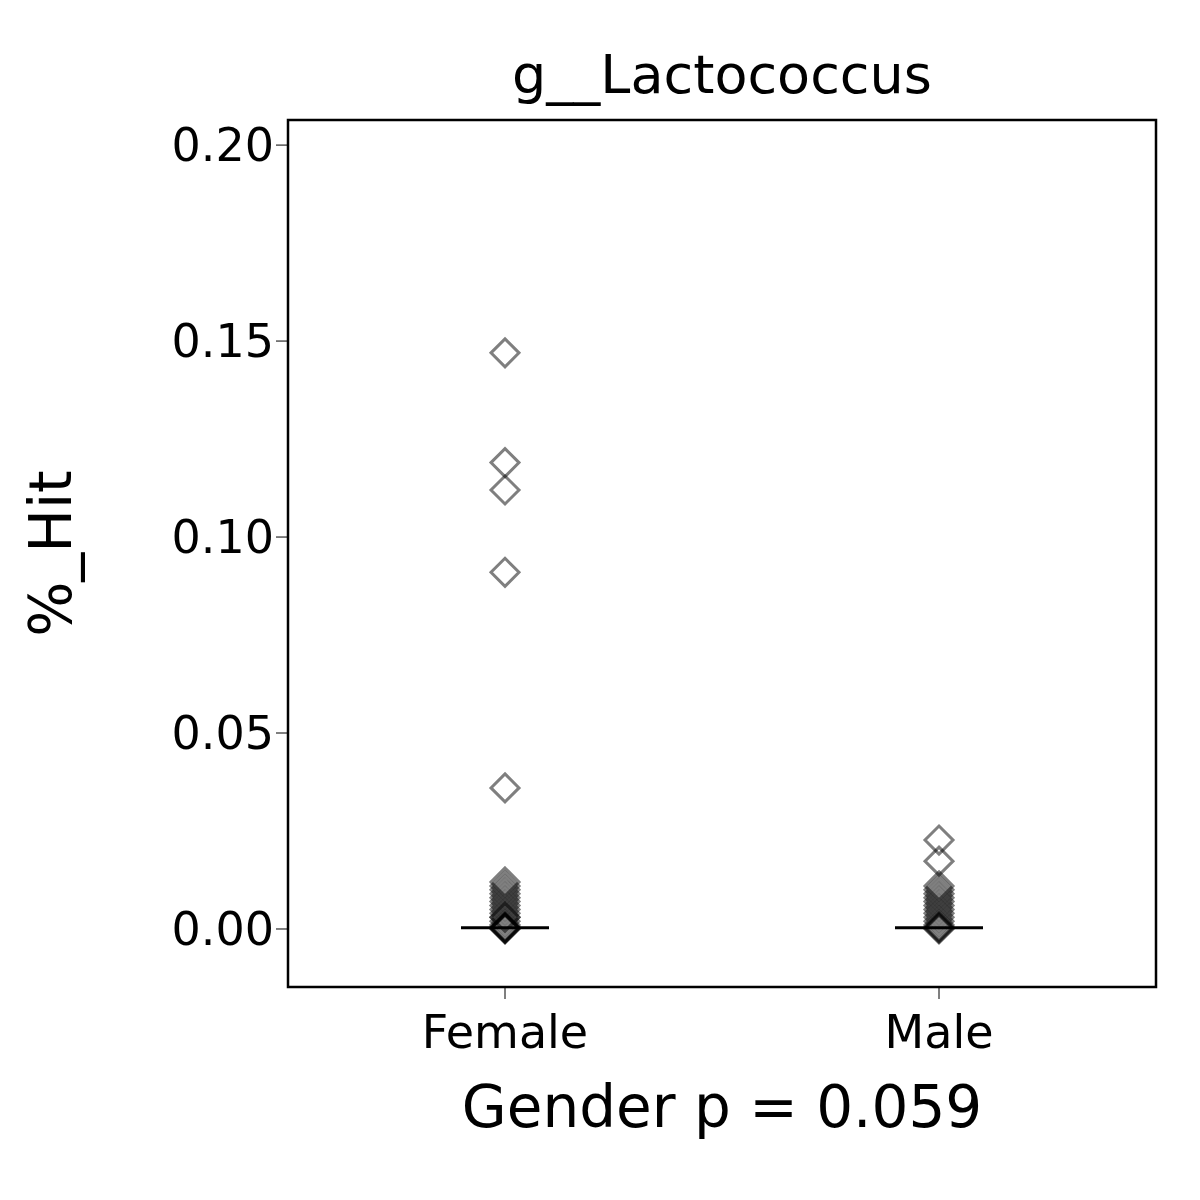  I want to click on y-tick-label: 0.15, so click(222, 341).